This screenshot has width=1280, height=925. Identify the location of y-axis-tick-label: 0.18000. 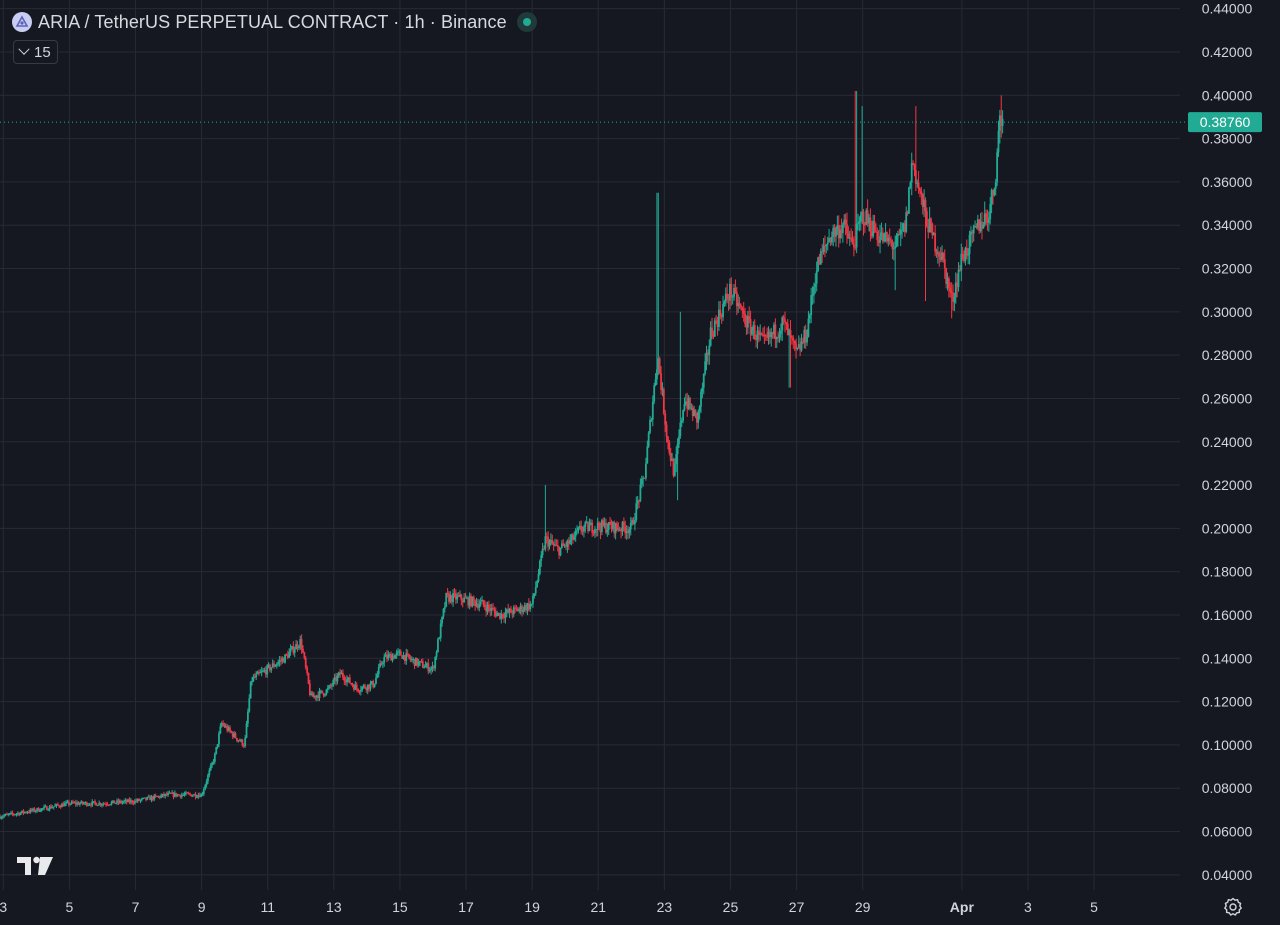
(1227, 572).